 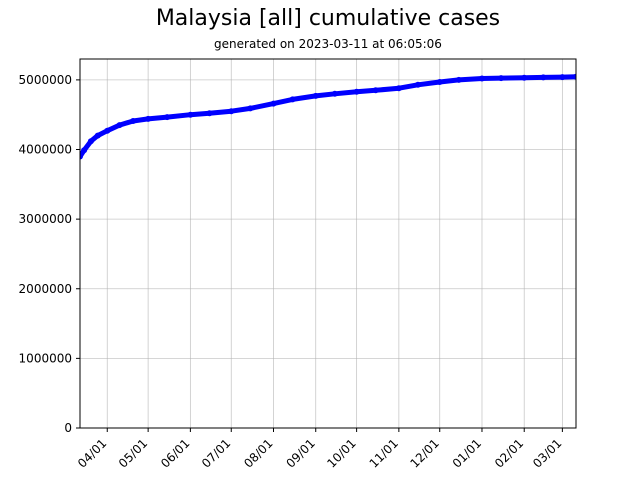 I want to click on series-layer, so click(x=328, y=116).